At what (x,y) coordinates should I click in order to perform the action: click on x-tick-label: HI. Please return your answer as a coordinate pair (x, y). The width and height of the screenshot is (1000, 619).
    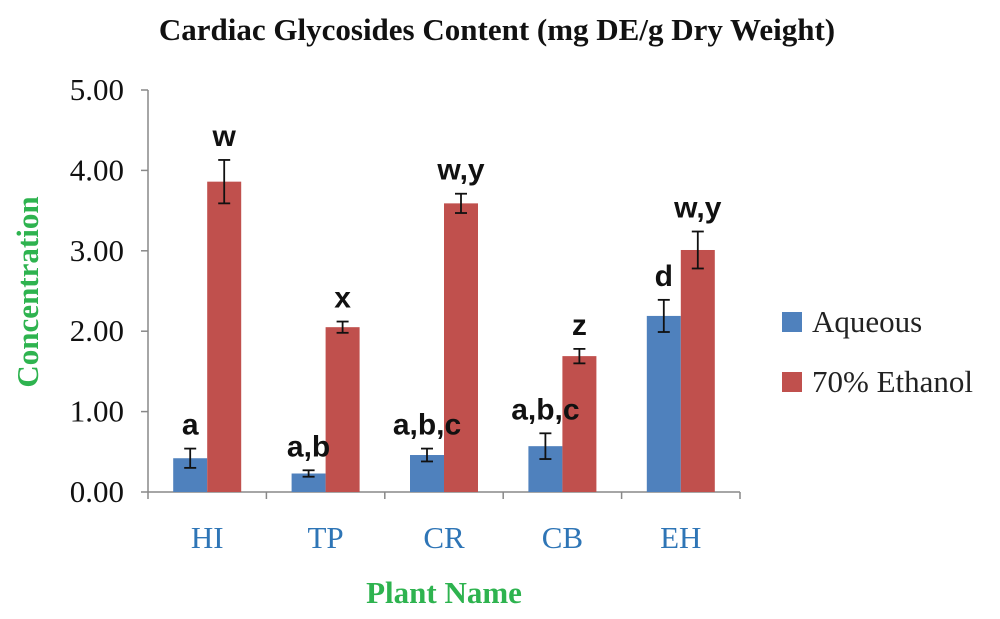
    Looking at the image, I should click on (207, 537).